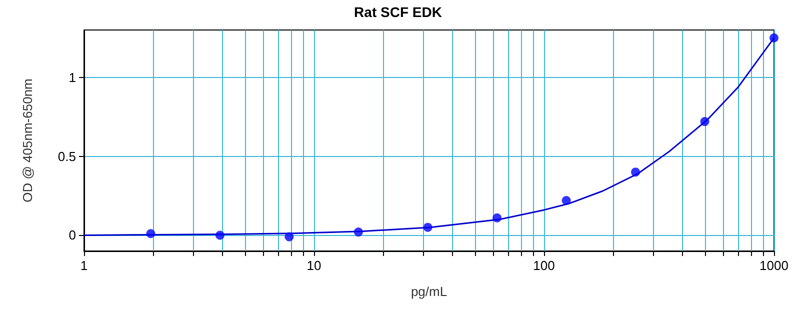  I want to click on x-axis-title: pg/mL, so click(429, 291).